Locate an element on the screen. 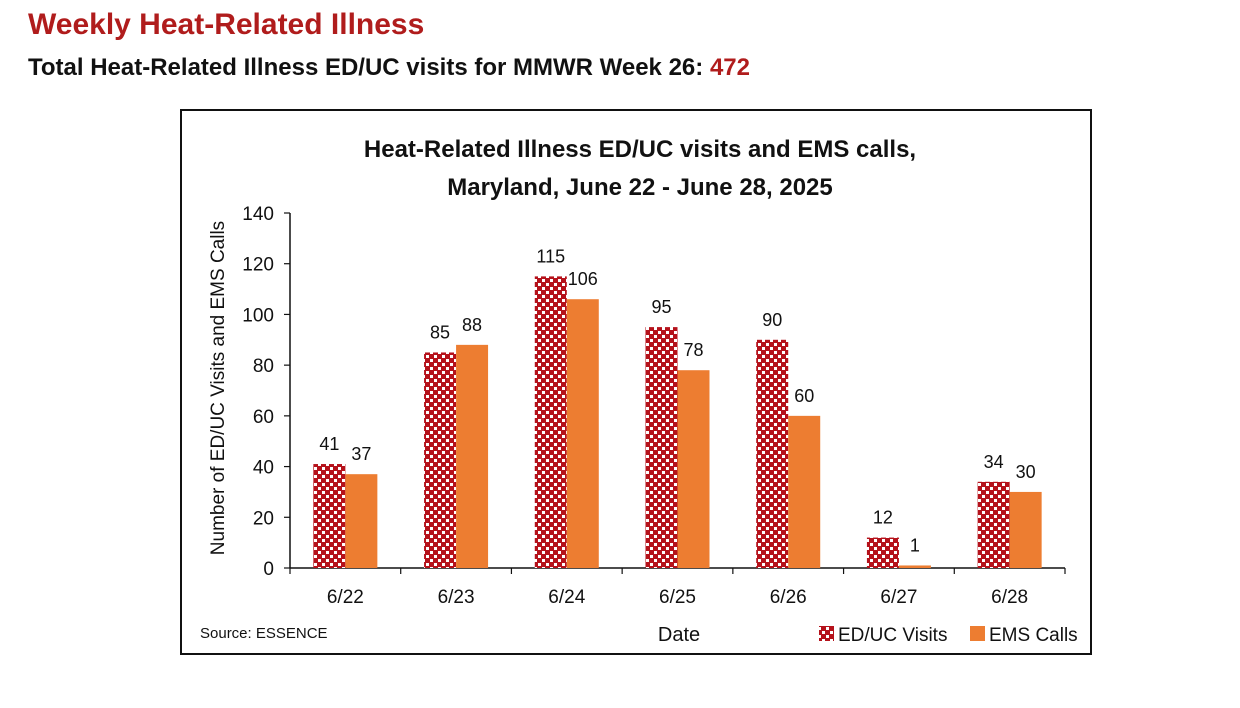 This screenshot has height=708, width=1240. data-label-ed-uc: 85 is located at coordinates (440, 332).